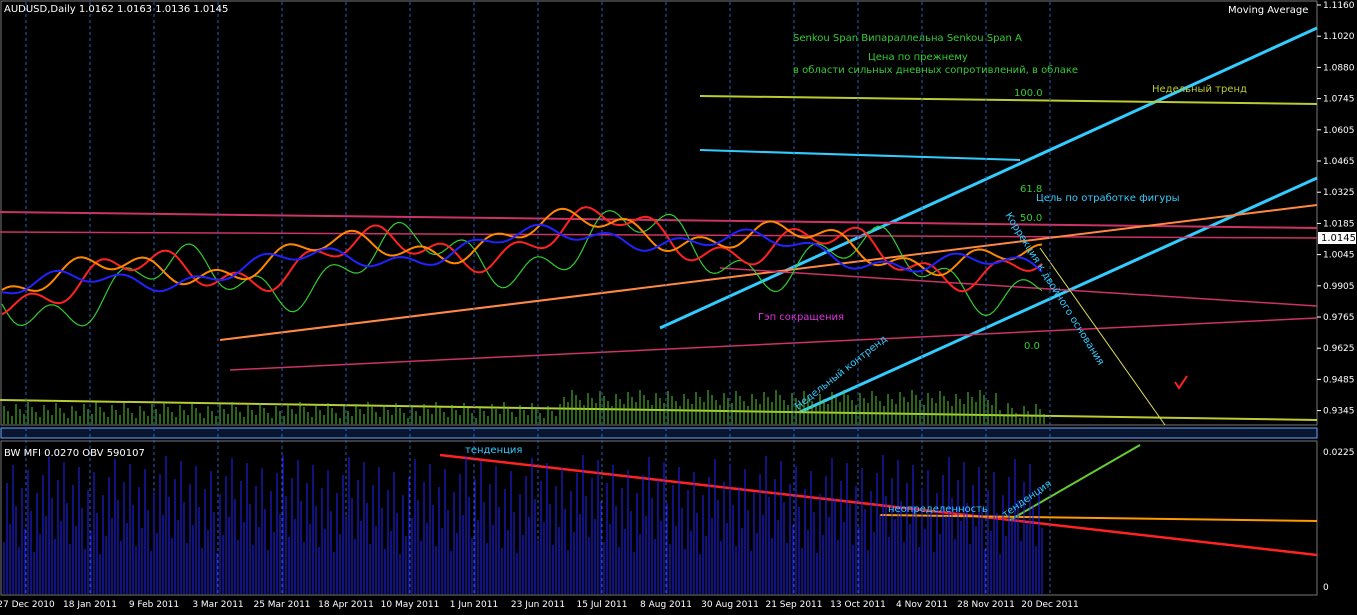 The image size is (1357, 615). I want to click on osc-annotation: тенденция, so click(493, 450).